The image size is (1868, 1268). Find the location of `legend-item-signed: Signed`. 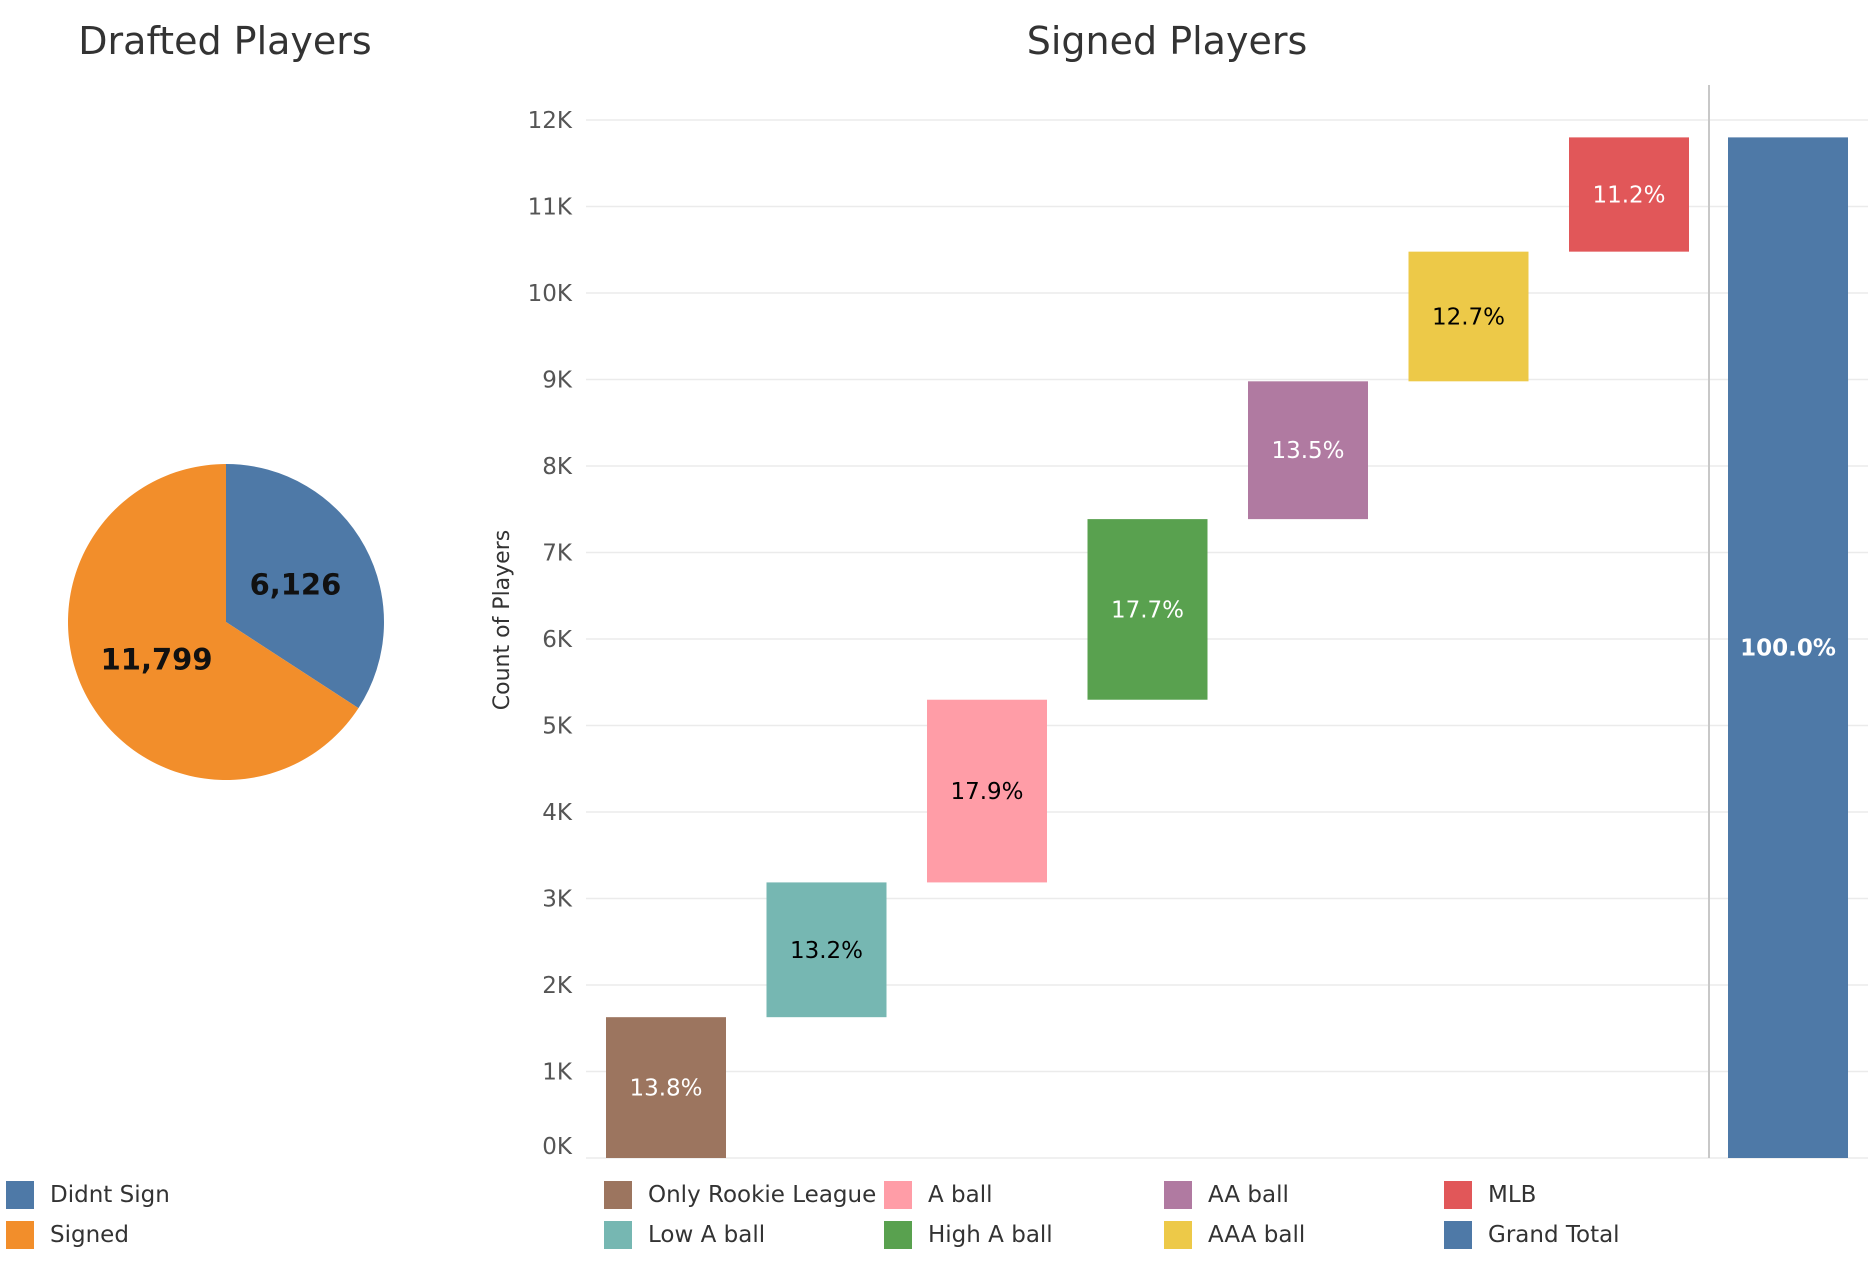

legend-item-signed: Signed is located at coordinates (67, 1235).